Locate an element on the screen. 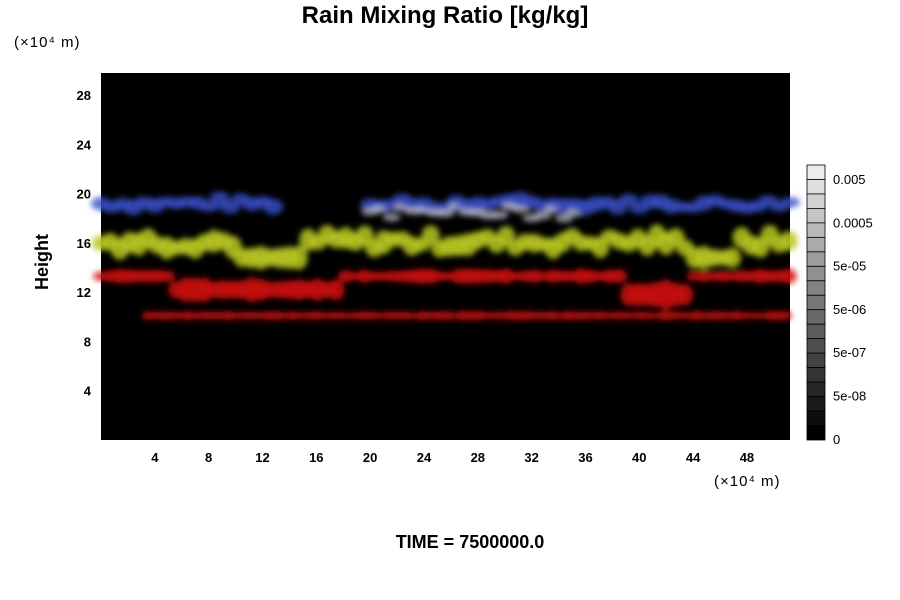 The width and height of the screenshot is (900, 600). y-tick-label: 12 is located at coordinates (84, 292).